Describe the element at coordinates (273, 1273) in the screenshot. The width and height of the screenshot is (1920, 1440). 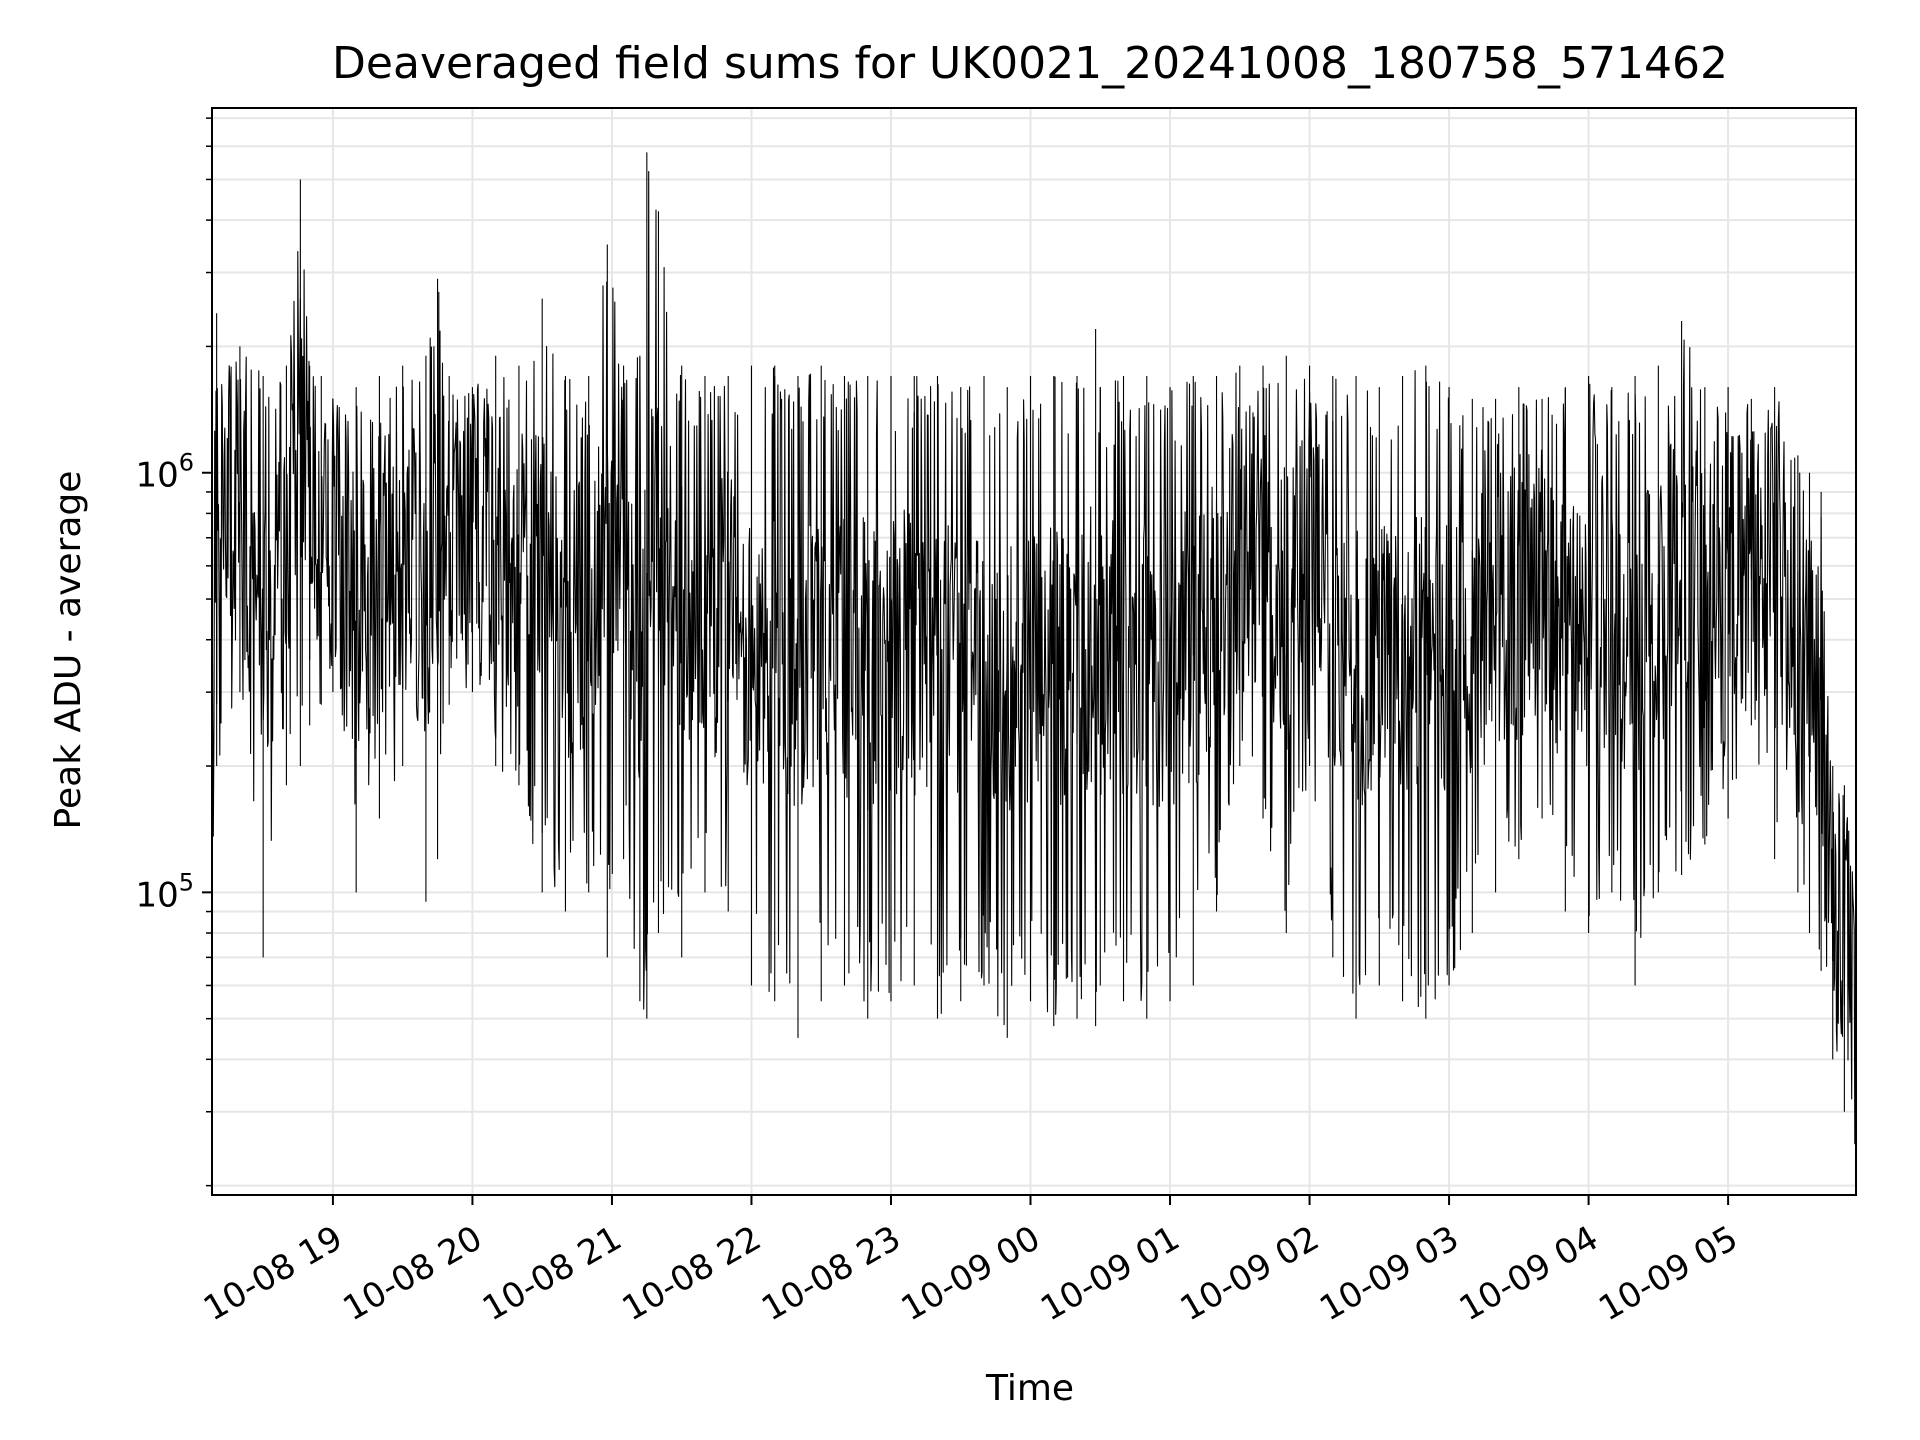
I see `x-tick-label: 10-08 19` at that location.